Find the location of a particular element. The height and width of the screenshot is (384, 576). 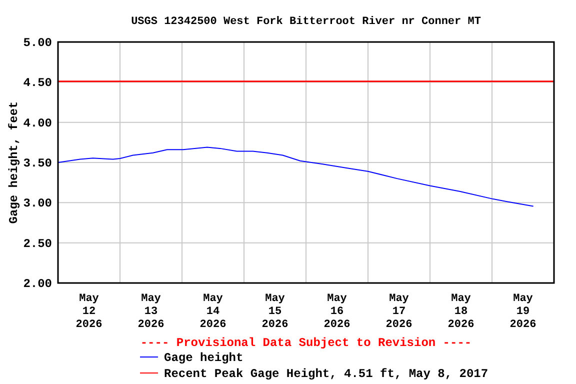

text: ---- Provisional Data Subject to Revision ---- is located at coordinates (306, 343).